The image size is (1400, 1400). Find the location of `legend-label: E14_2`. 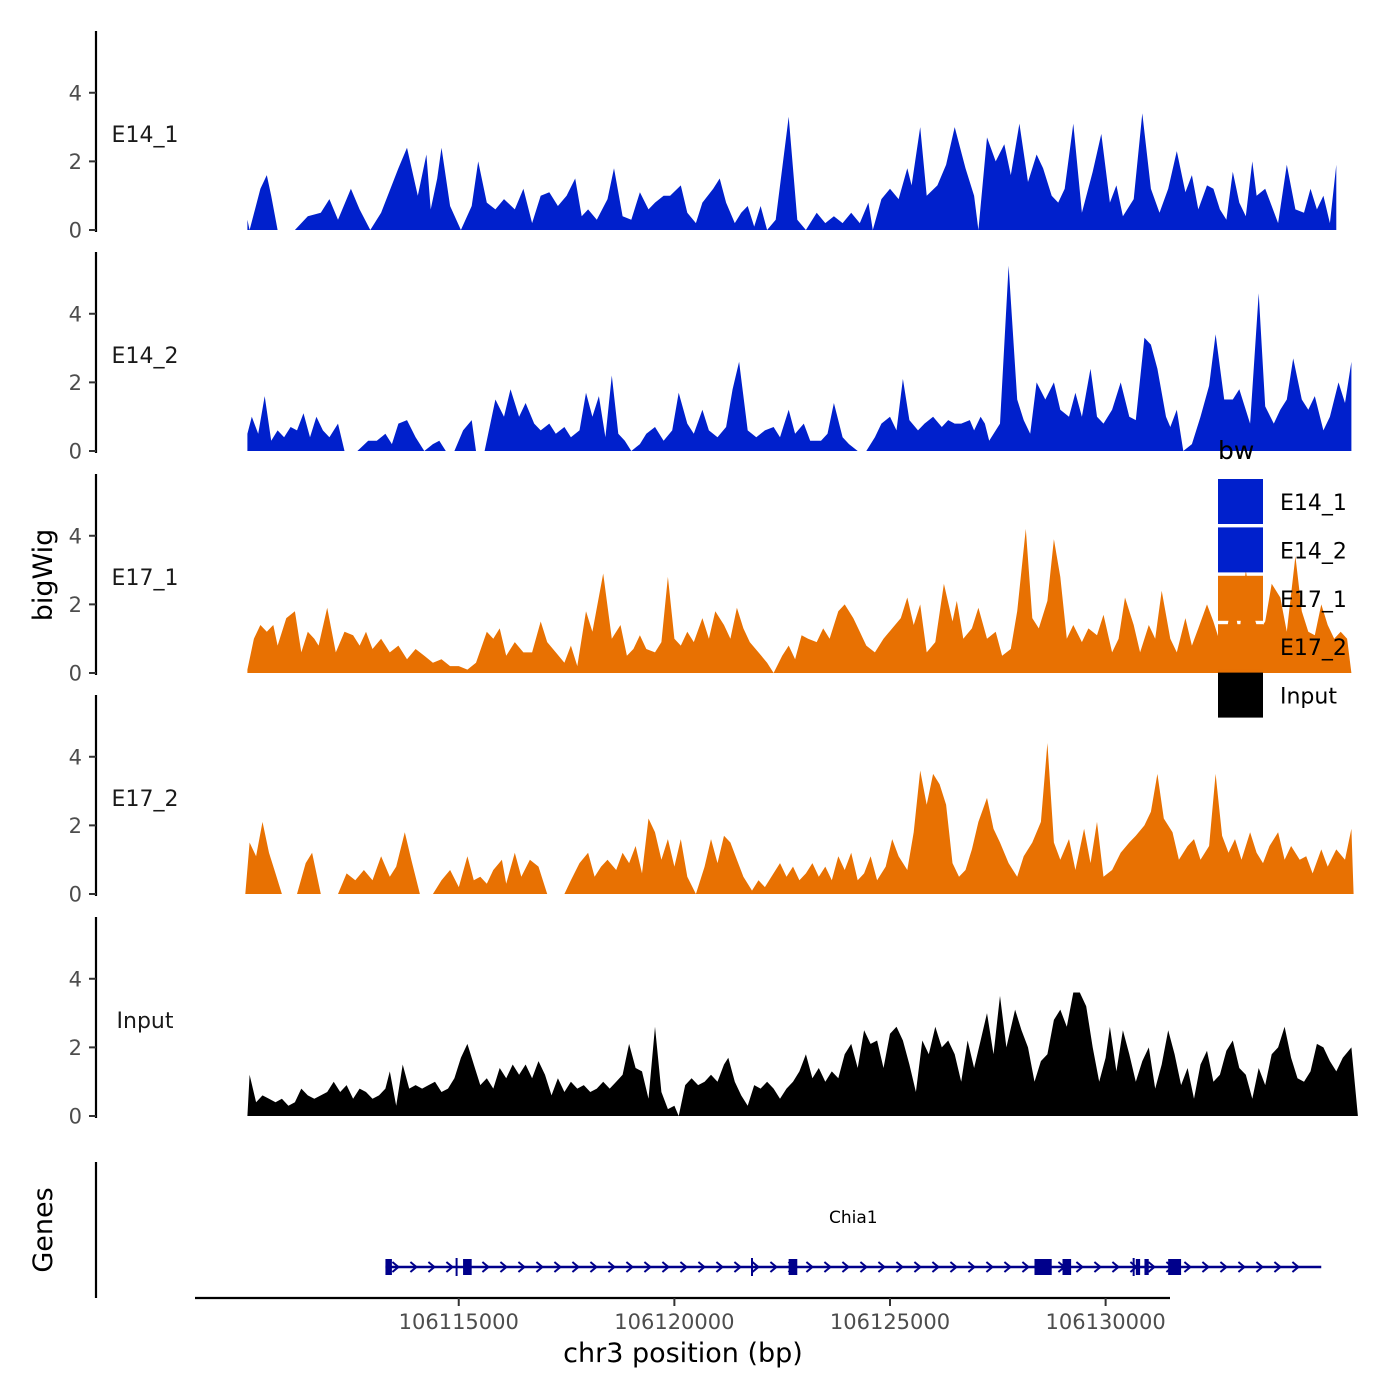

legend-label: E14_2 is located at coordinates (1313, 551).